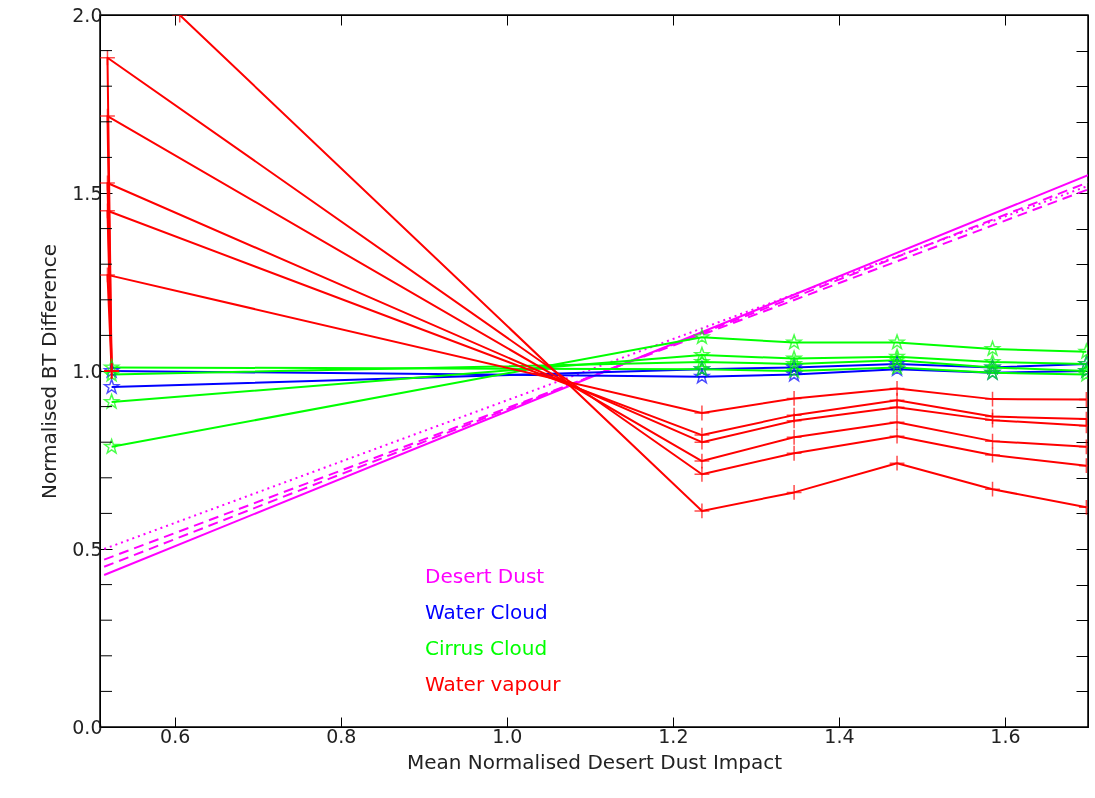 The width and height of the screenshot is (1095, 798). Describe the element at coordinates (87, 726) in the screenshot. I see `y-tick-label: 0.0` at that location.